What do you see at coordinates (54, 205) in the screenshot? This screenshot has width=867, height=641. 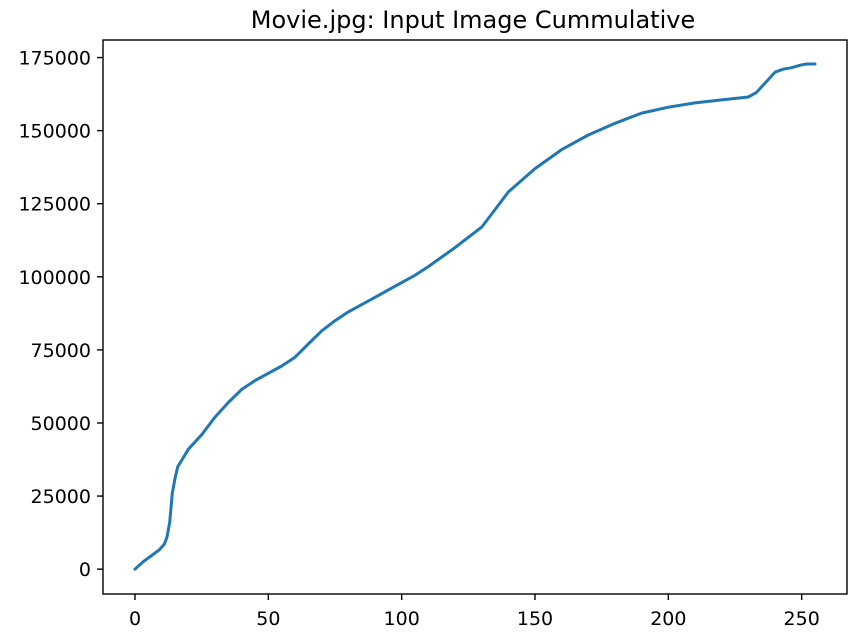 I see `y-tick-label: 125000` at bounding box center [54, 205].